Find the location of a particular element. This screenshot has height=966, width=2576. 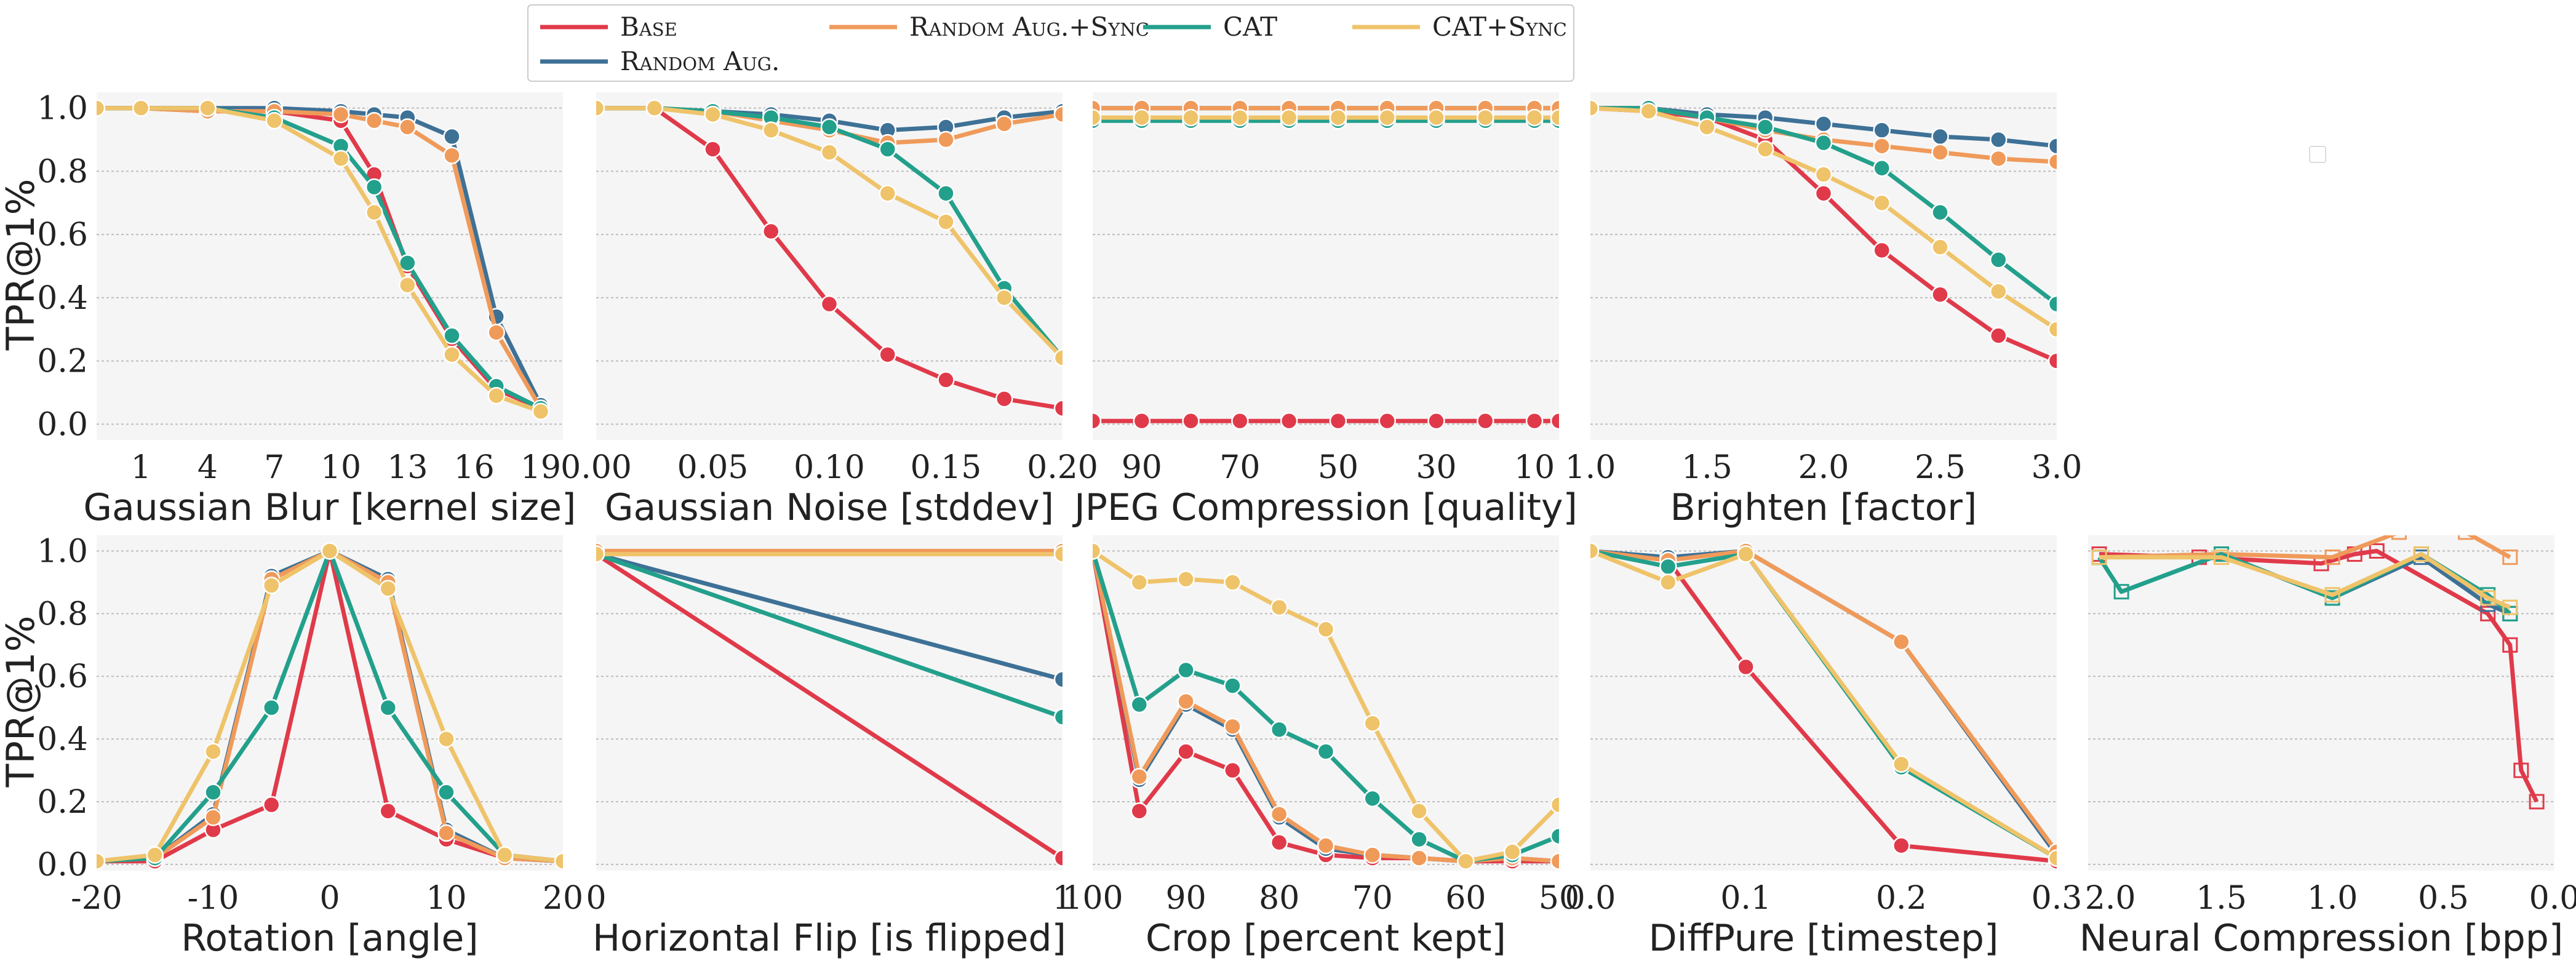

x-tick-label: 0.00 is located at coordinates (596, 467).